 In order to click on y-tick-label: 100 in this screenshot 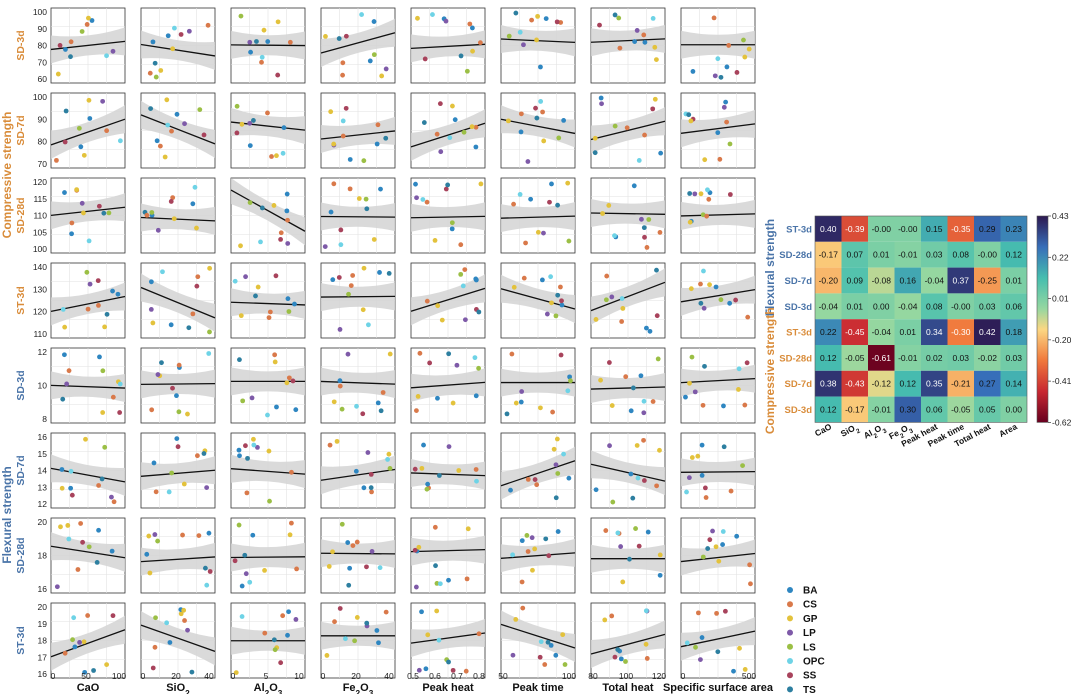, I will do `click(40, 249)`.